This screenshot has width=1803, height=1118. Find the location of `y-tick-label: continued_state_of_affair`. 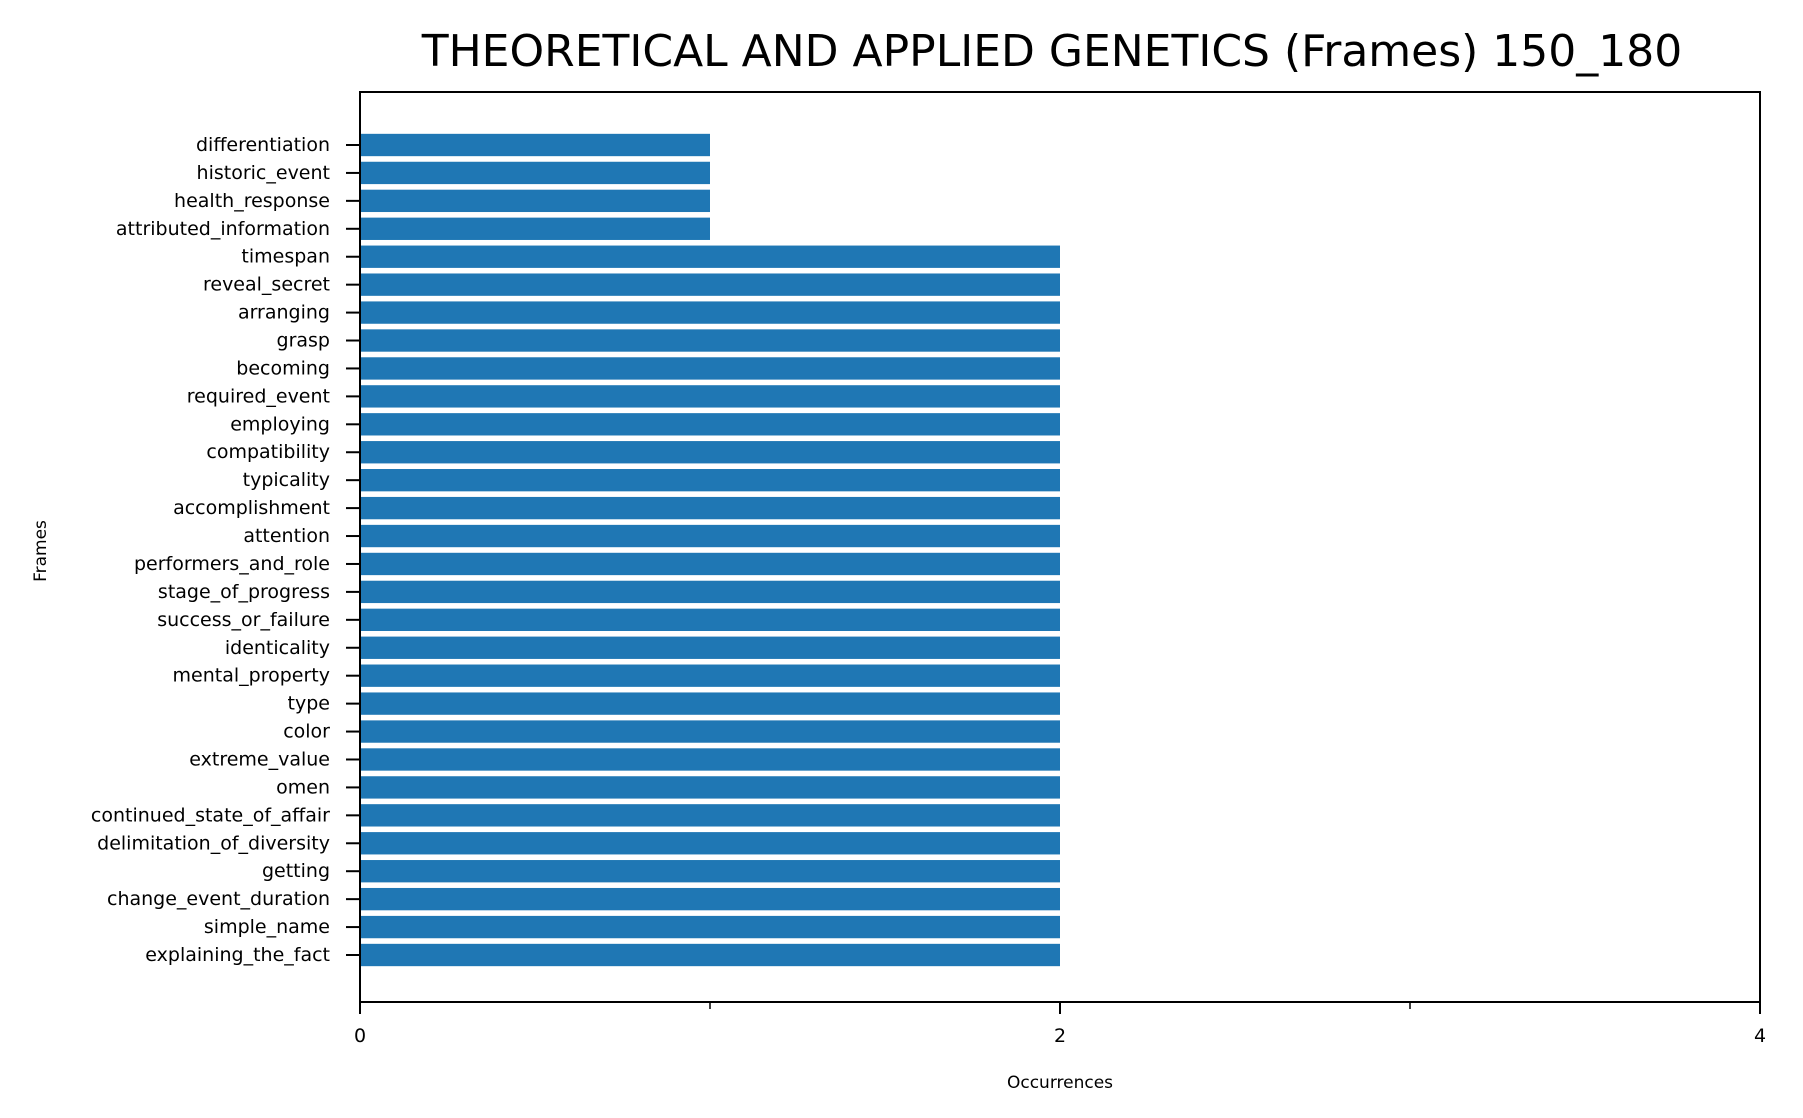

y-tick-label: continued_state_of_affair is located at coordinates (210, 815).